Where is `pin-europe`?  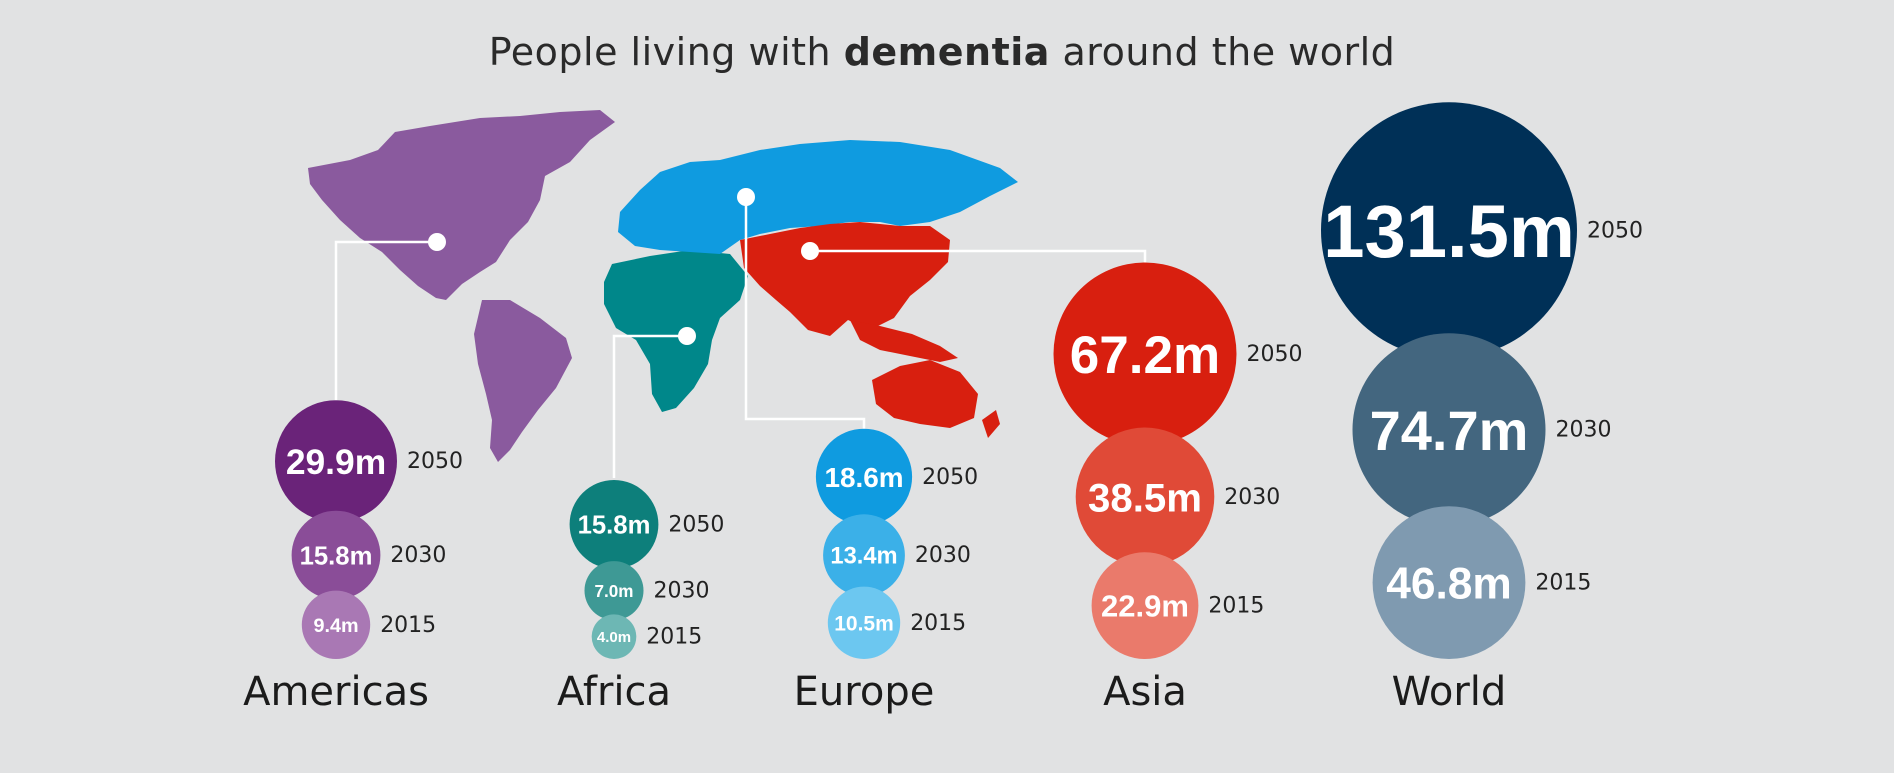 pin-europe is located at coordinates (746, 197).